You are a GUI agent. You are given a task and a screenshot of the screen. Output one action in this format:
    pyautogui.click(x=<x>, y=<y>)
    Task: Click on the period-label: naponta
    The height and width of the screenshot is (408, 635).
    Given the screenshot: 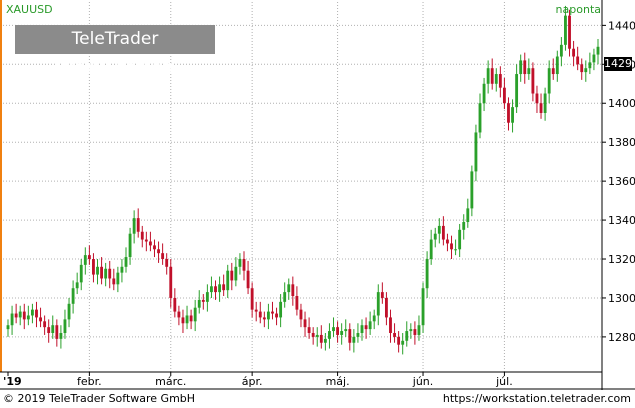 What is the action you would take?
    pyautogui.click(x=578, y=9)
    